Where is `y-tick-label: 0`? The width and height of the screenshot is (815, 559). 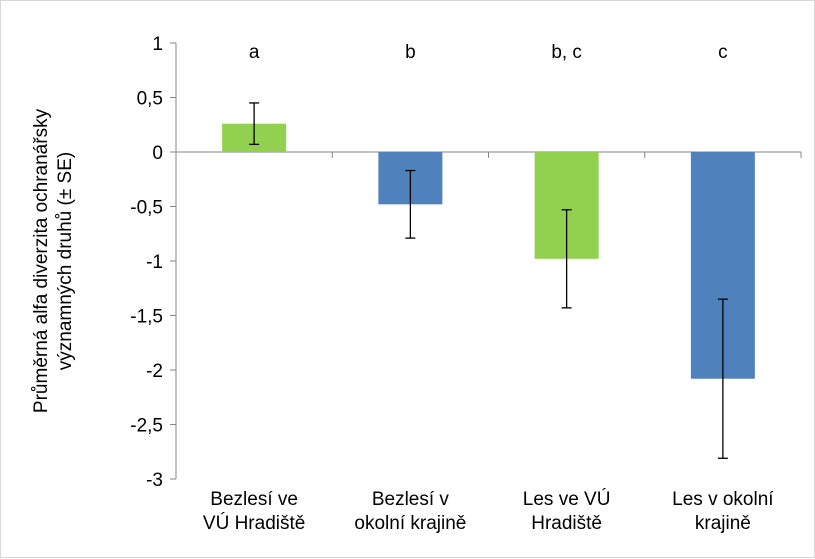 y-tick-label: 0 is located at coordinates (157, 153).